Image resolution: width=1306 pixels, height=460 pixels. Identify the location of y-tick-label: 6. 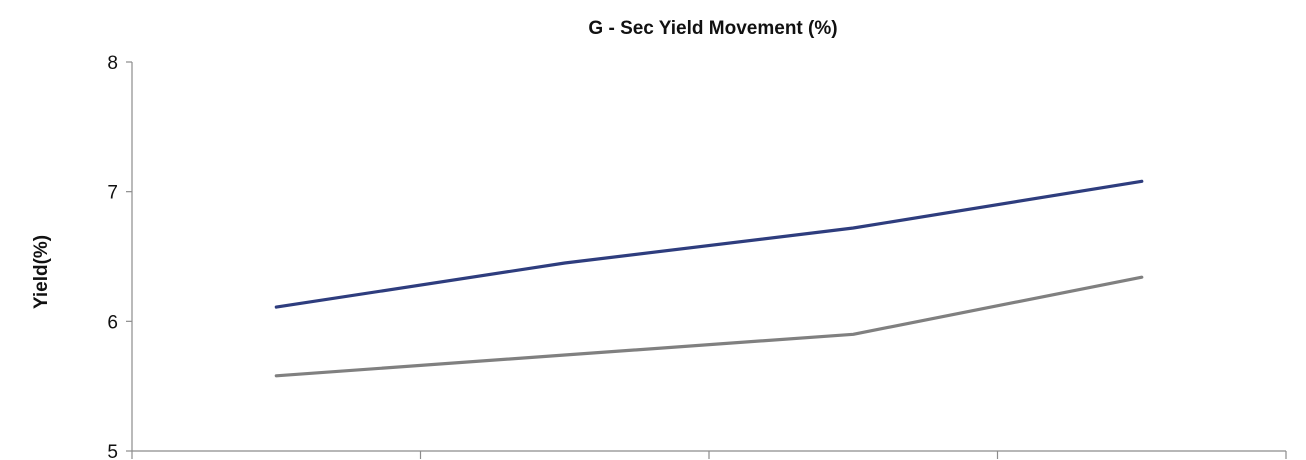
(112, 322).